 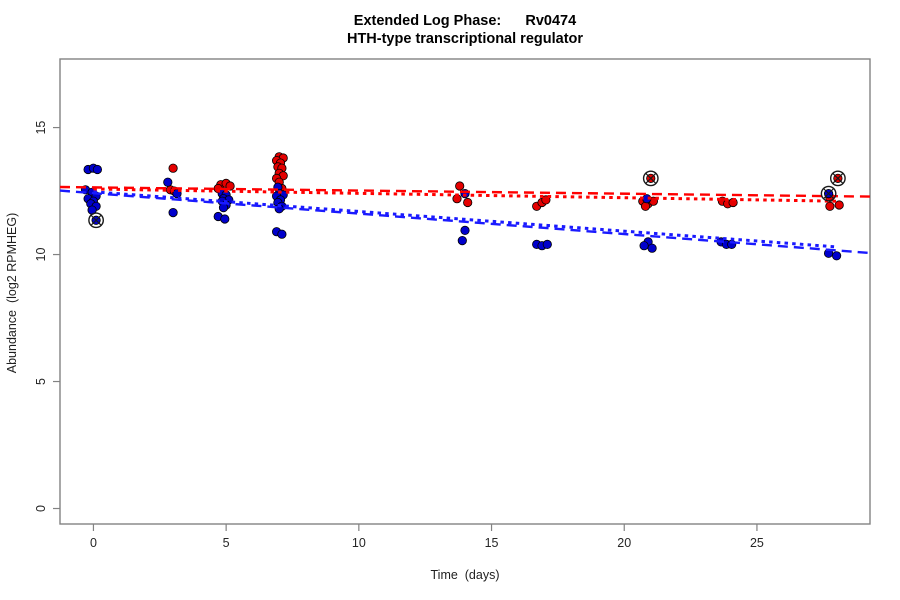 What do you see at coordinates (492, 543) in the screenshot?
I see `x-tick-label: 15` at bounding box center [492, 543].